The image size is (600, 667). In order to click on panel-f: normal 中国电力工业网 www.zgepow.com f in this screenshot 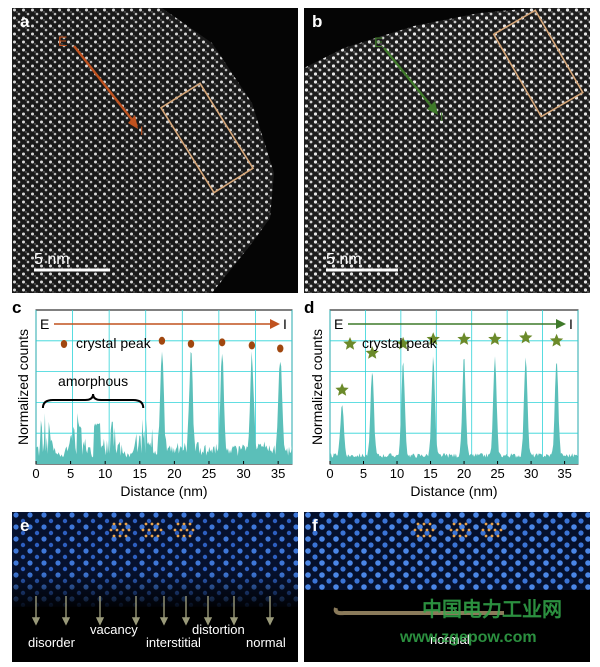, I will do `click(447, 587)`.